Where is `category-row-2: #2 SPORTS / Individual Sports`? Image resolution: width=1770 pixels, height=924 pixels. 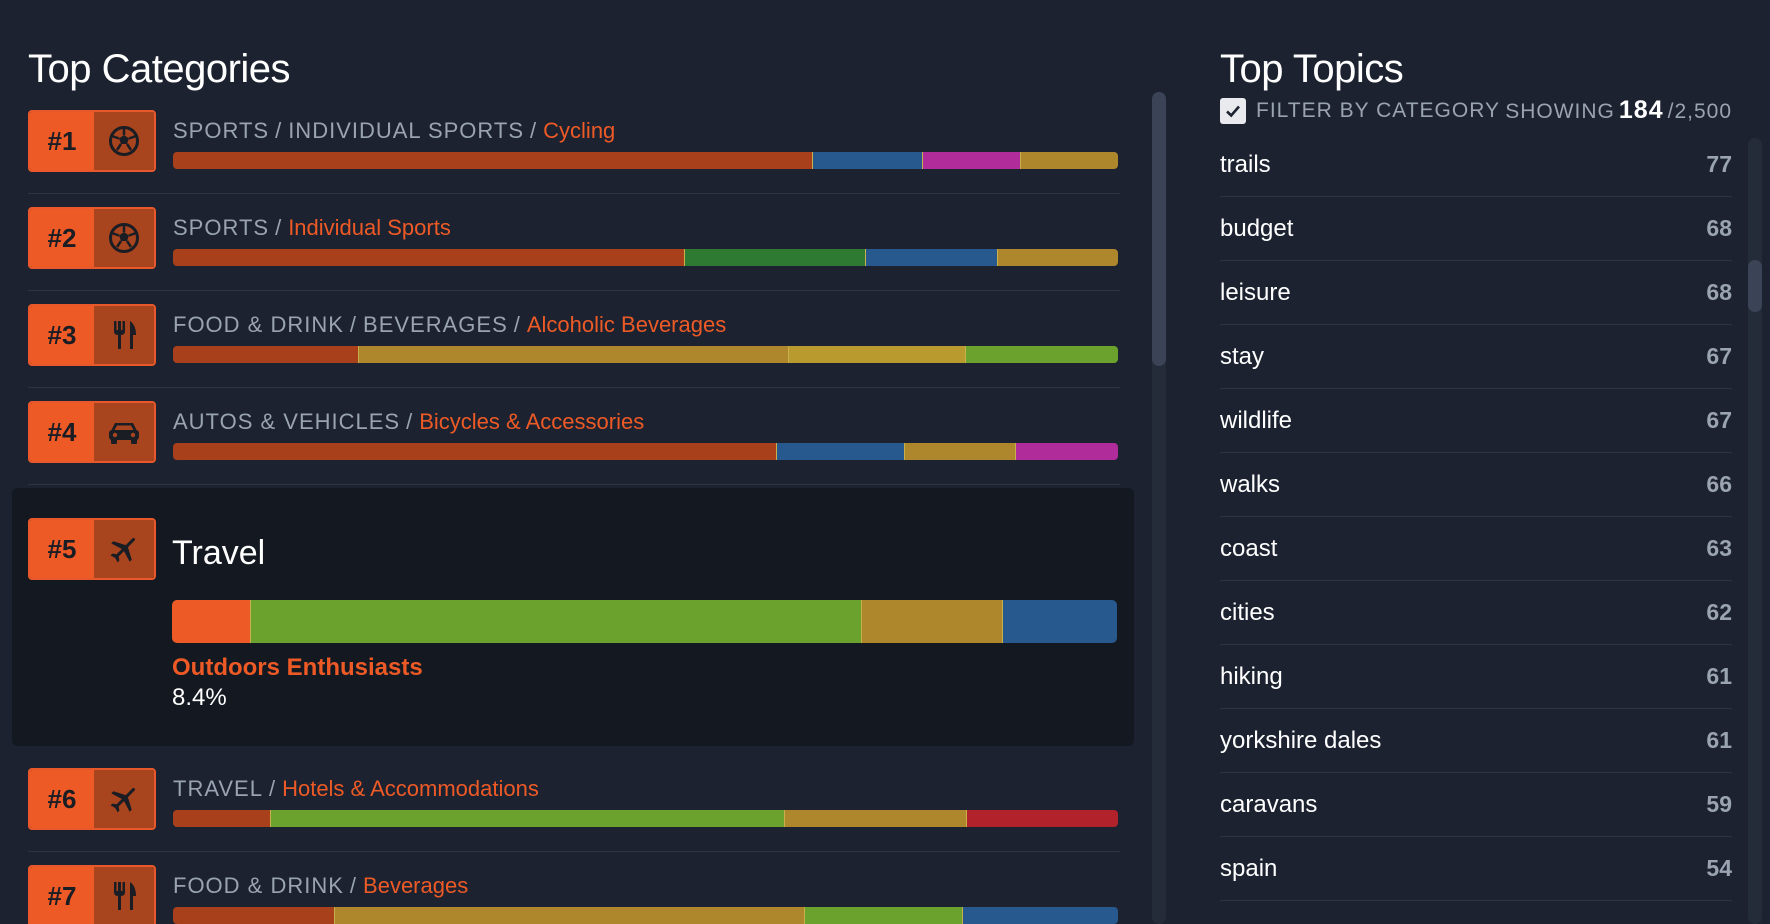
category-row-2: #2 SPORTS / Individual Sports is located at coordinates (574, 242).